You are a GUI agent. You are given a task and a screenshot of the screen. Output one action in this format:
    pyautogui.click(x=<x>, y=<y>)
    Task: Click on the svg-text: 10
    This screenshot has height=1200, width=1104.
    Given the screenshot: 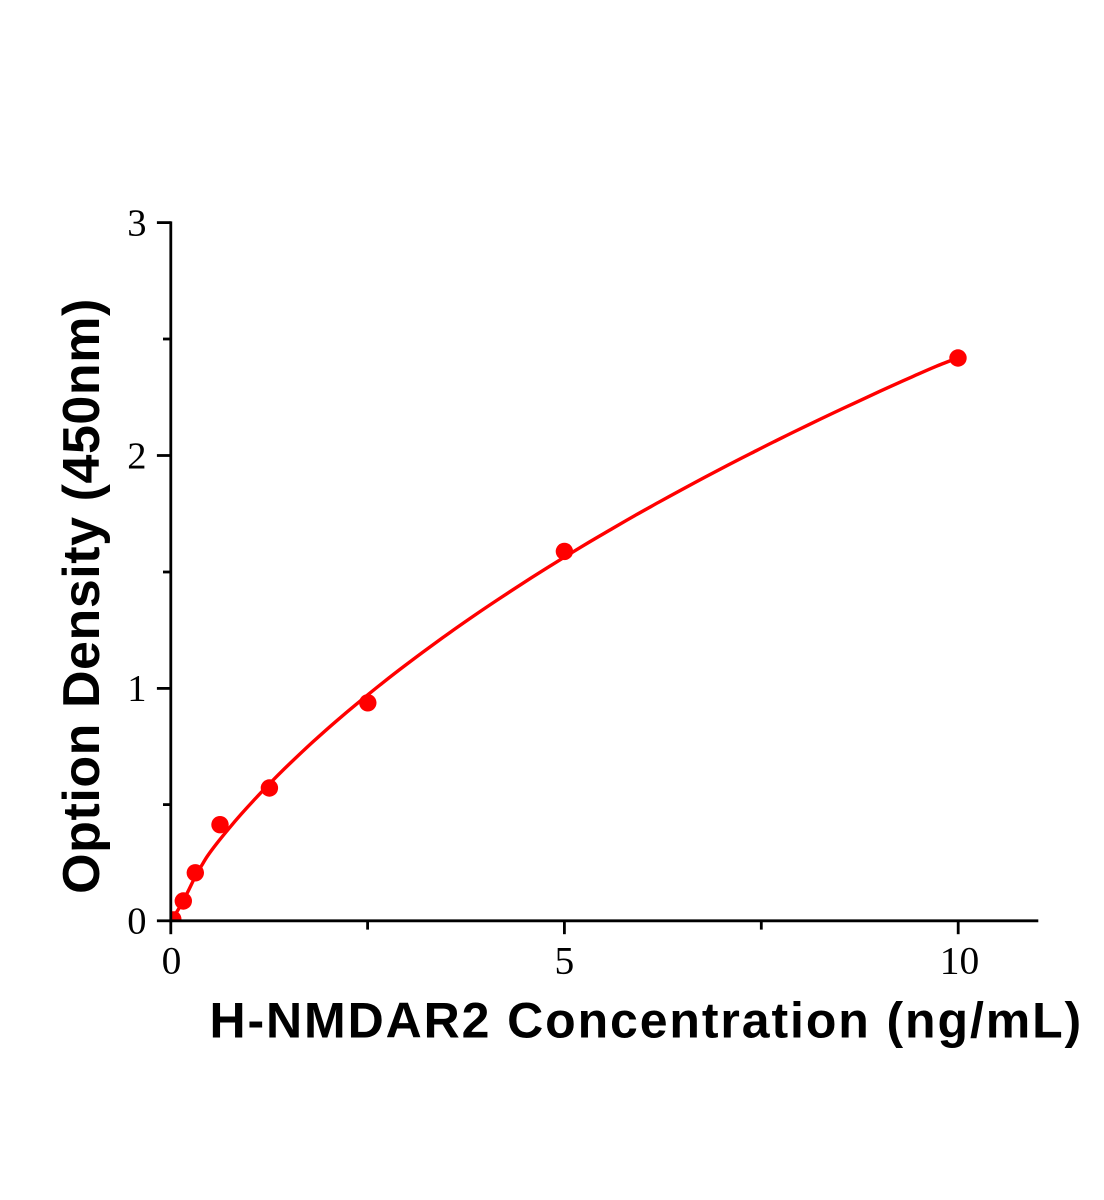 What is the action you would take?
    pyautogui.click(x=960, y=961)
    